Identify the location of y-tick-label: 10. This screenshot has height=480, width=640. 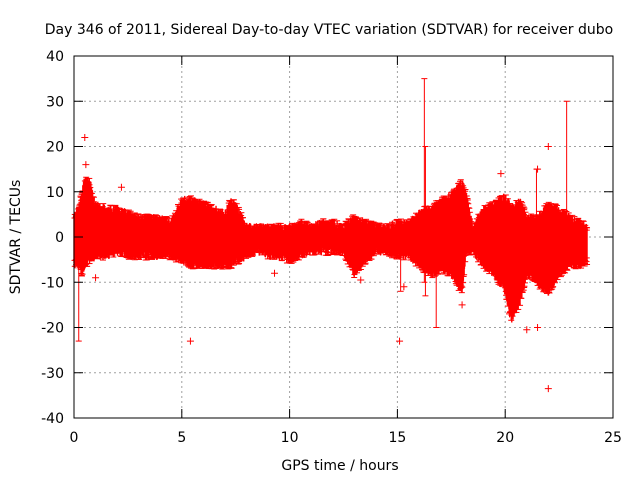
(55, 193).